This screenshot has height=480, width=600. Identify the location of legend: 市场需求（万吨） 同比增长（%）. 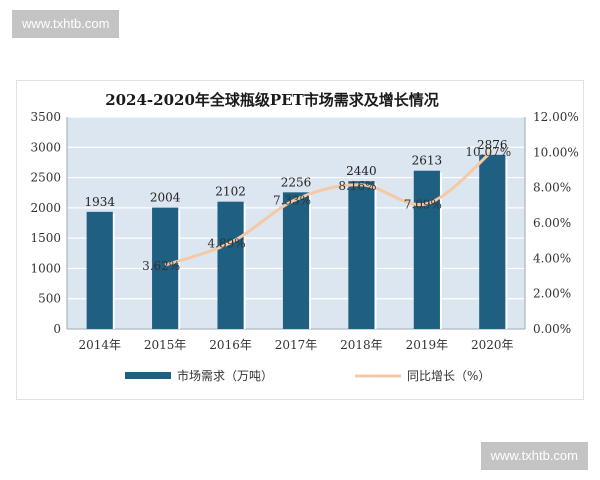
(307, 375).